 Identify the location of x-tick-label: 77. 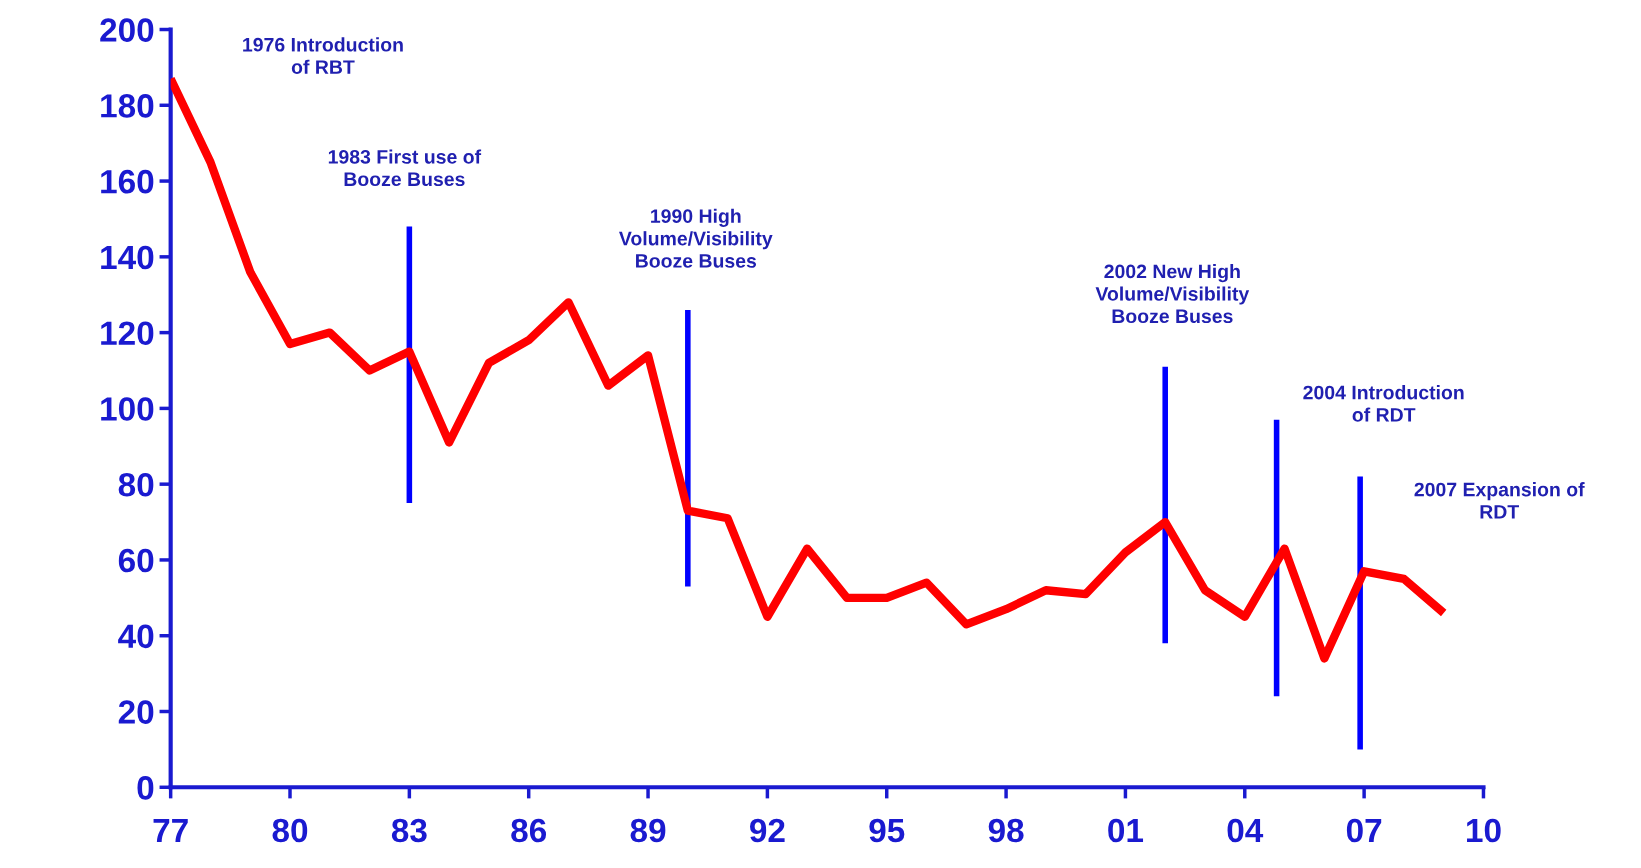
(170, 830).